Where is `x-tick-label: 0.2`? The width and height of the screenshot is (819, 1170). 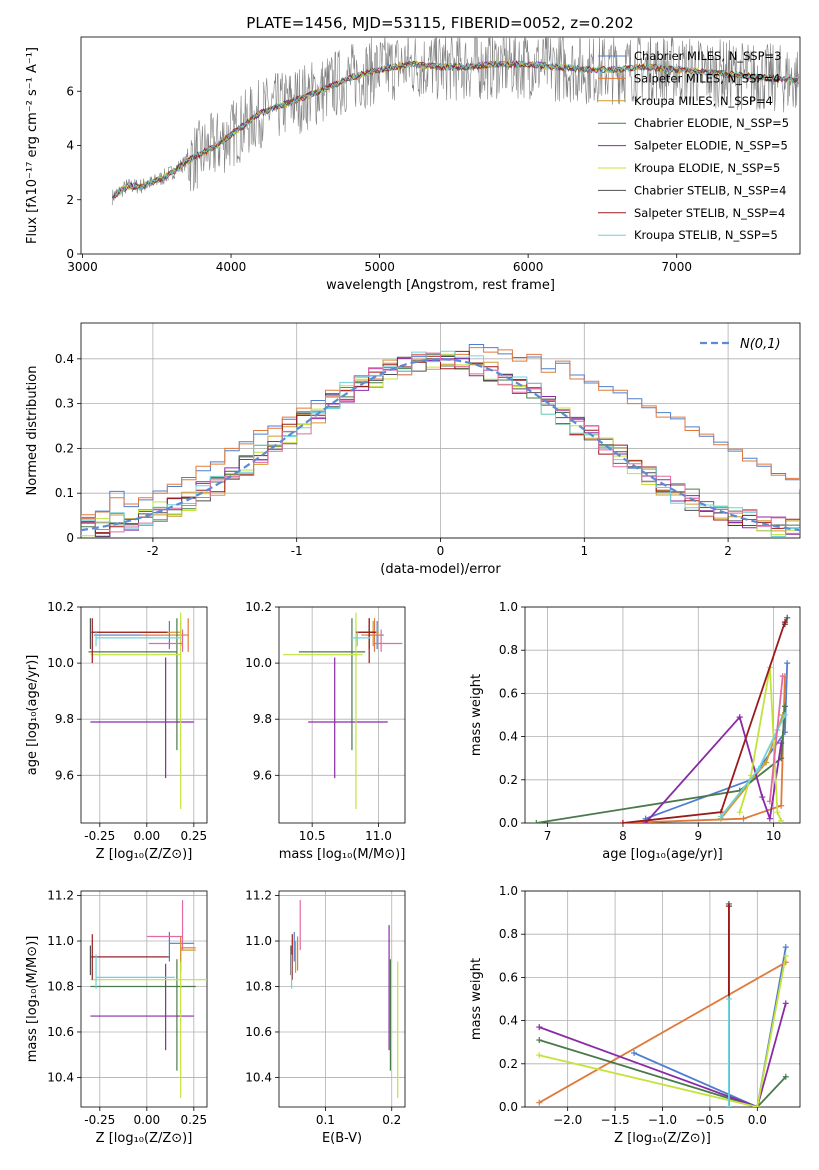
x-tick-label: 0.2 is located at coordinates (391, 1120).